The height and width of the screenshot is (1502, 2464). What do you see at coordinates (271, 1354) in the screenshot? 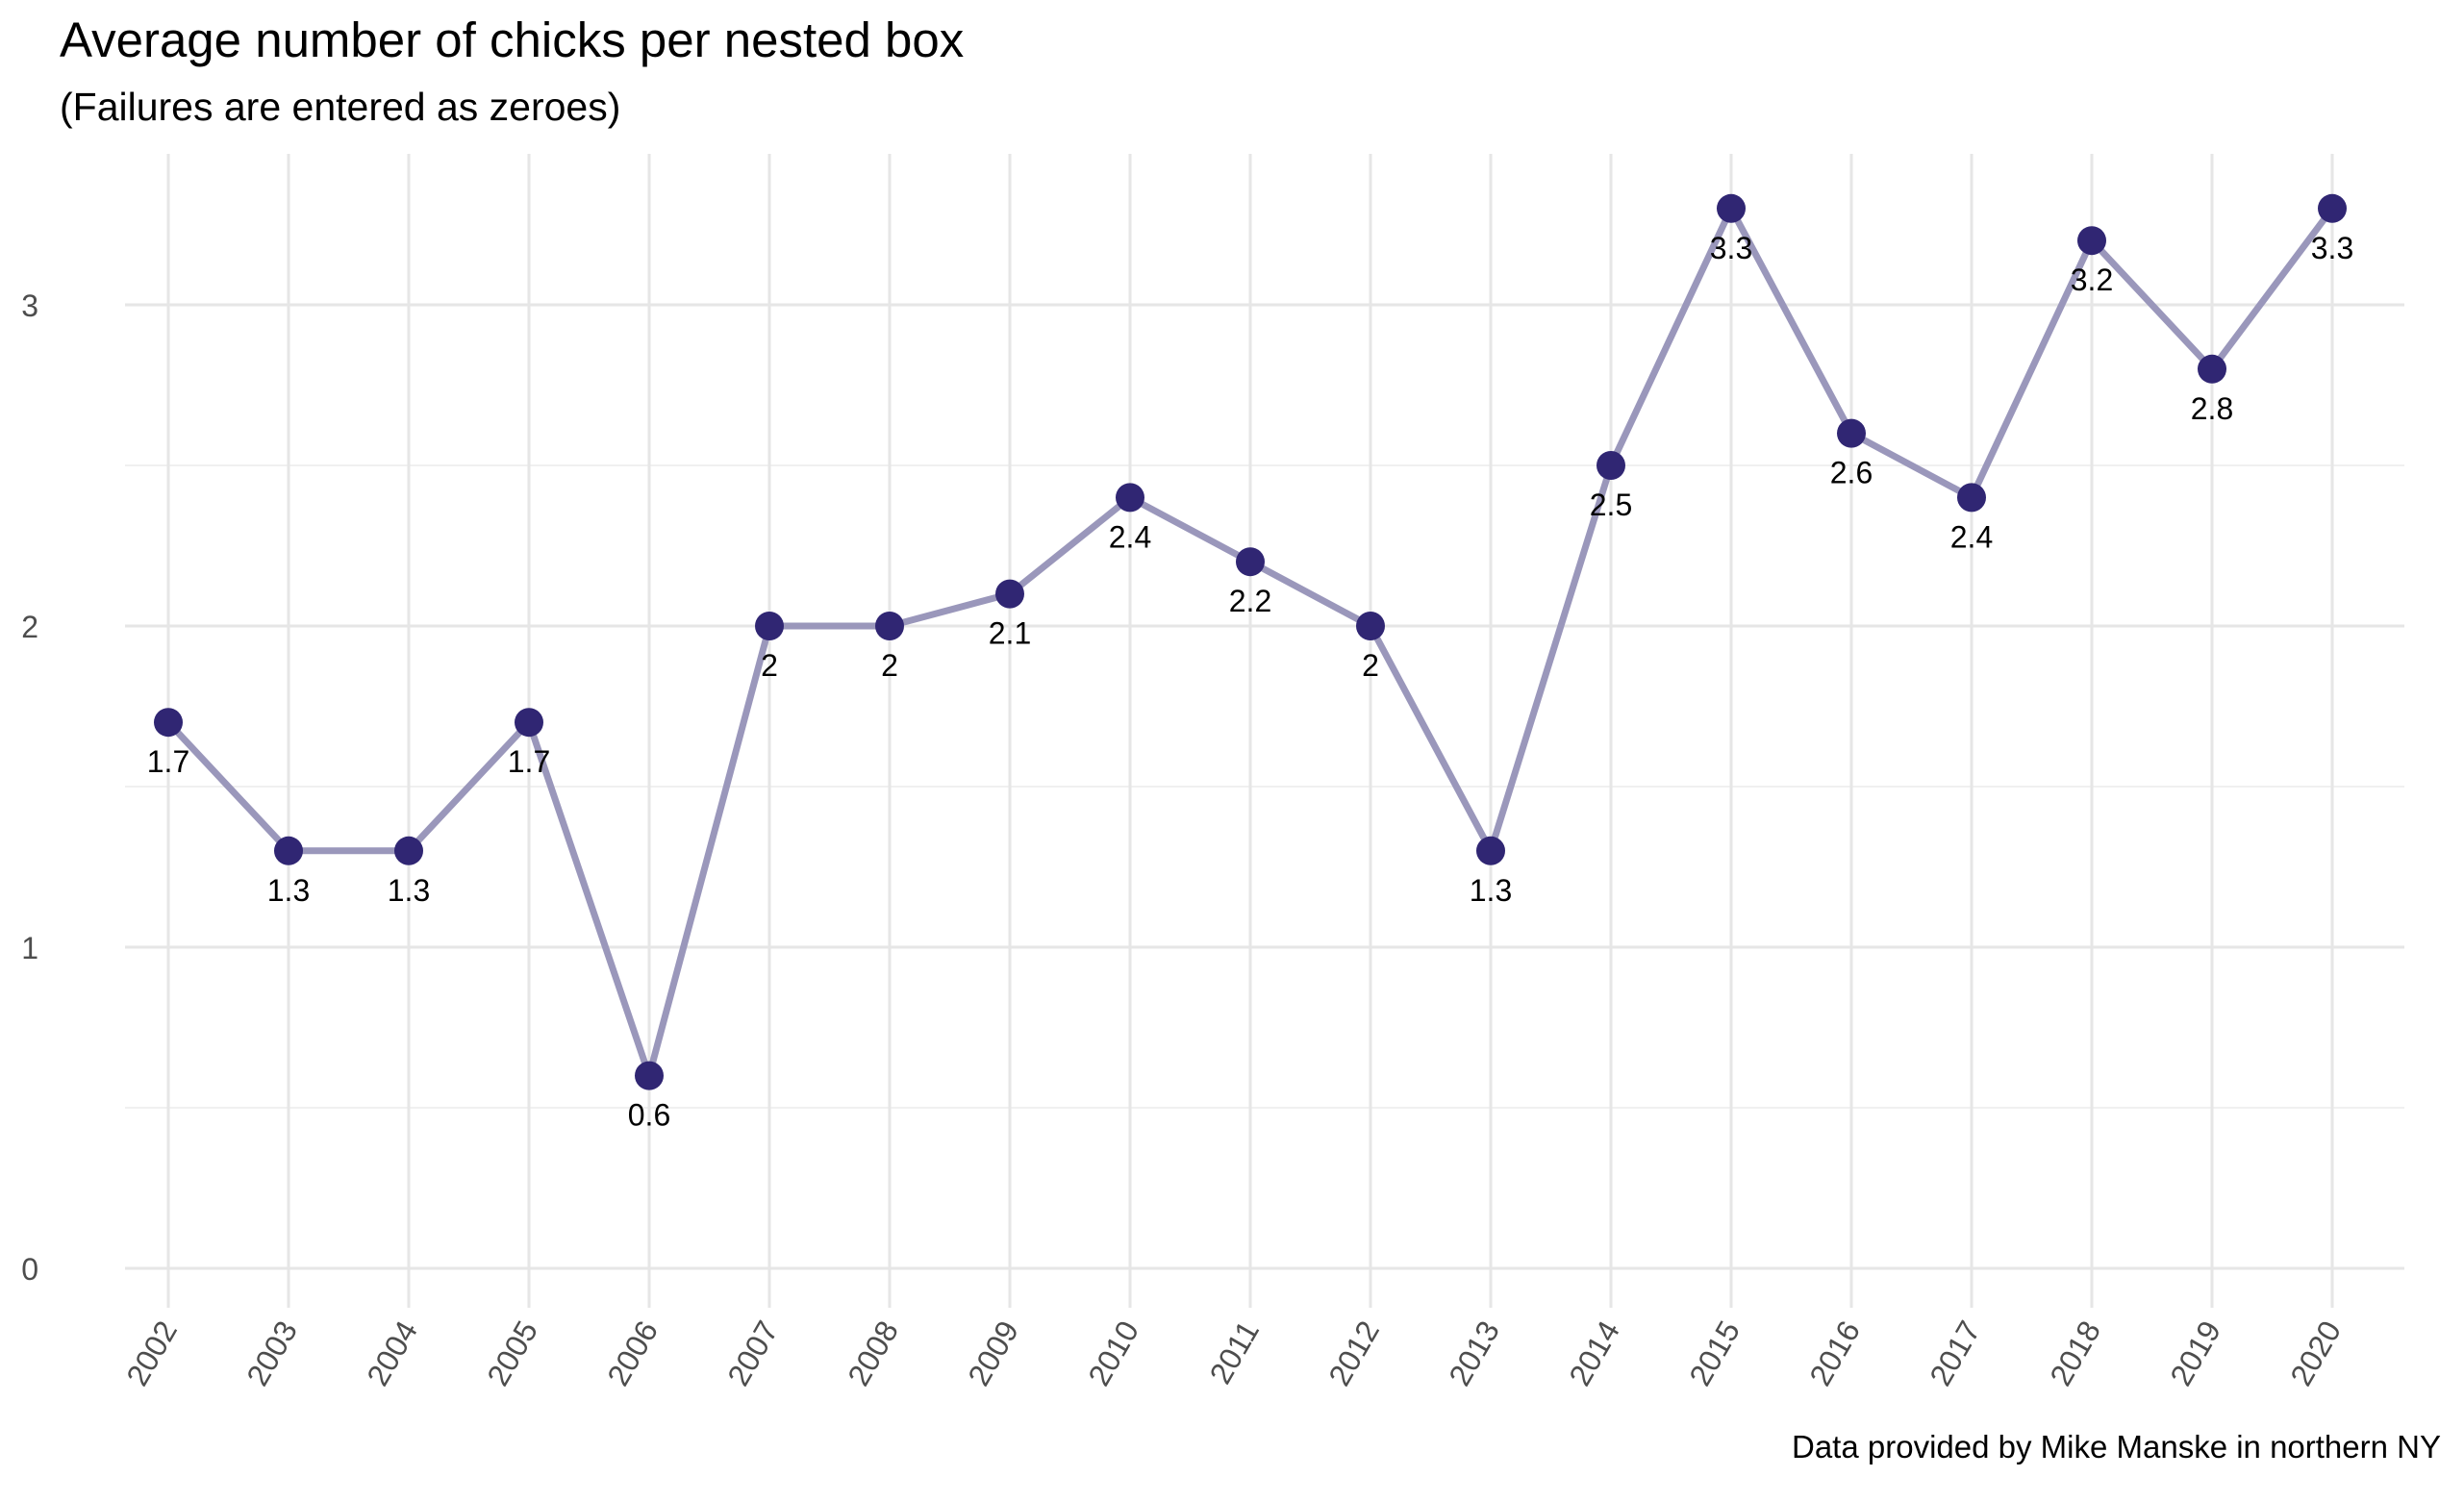
I see `x-tick-label: 2003` at bounding box center [271, 1354].